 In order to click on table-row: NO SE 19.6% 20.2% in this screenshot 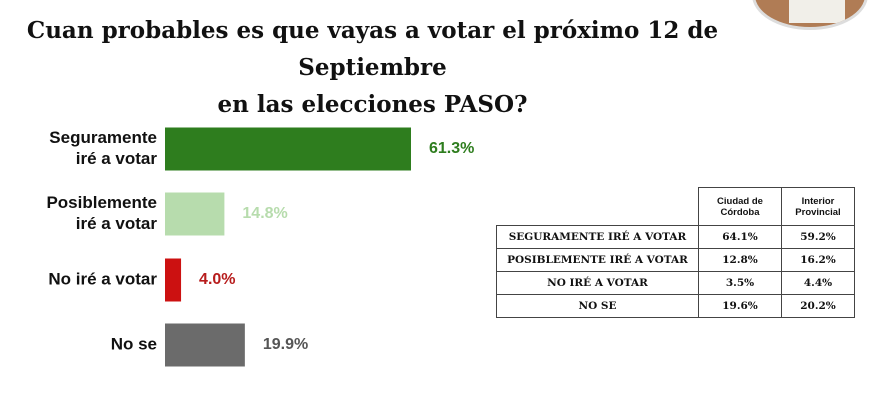, I will do `click(675, 306)`.